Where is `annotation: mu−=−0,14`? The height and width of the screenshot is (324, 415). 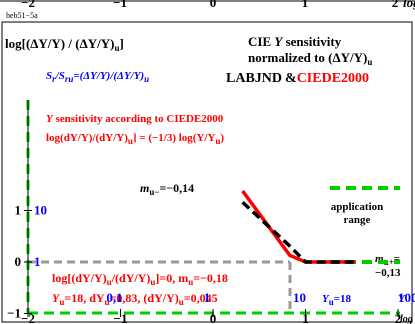
annotation: mu−=−0,14 is located at coordinates (167, 189).